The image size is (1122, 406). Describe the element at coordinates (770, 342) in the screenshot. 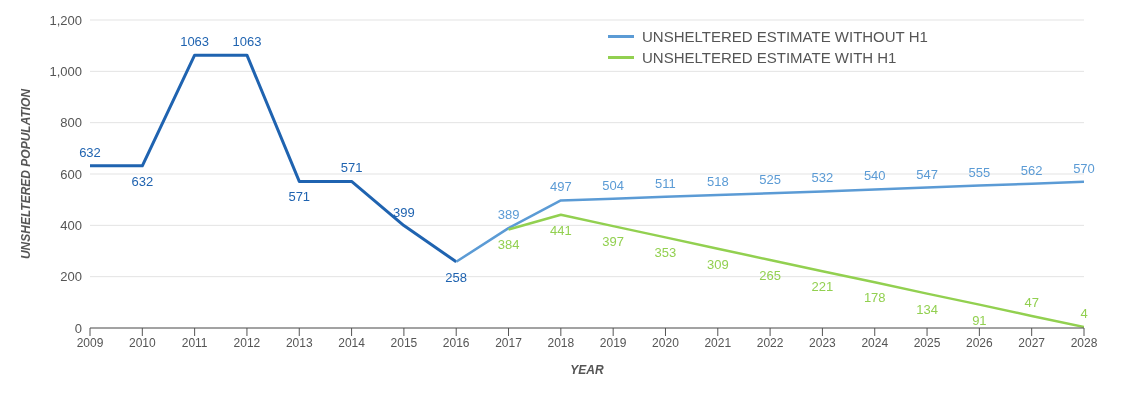

I see `x-tick-label: 2022` at that location.